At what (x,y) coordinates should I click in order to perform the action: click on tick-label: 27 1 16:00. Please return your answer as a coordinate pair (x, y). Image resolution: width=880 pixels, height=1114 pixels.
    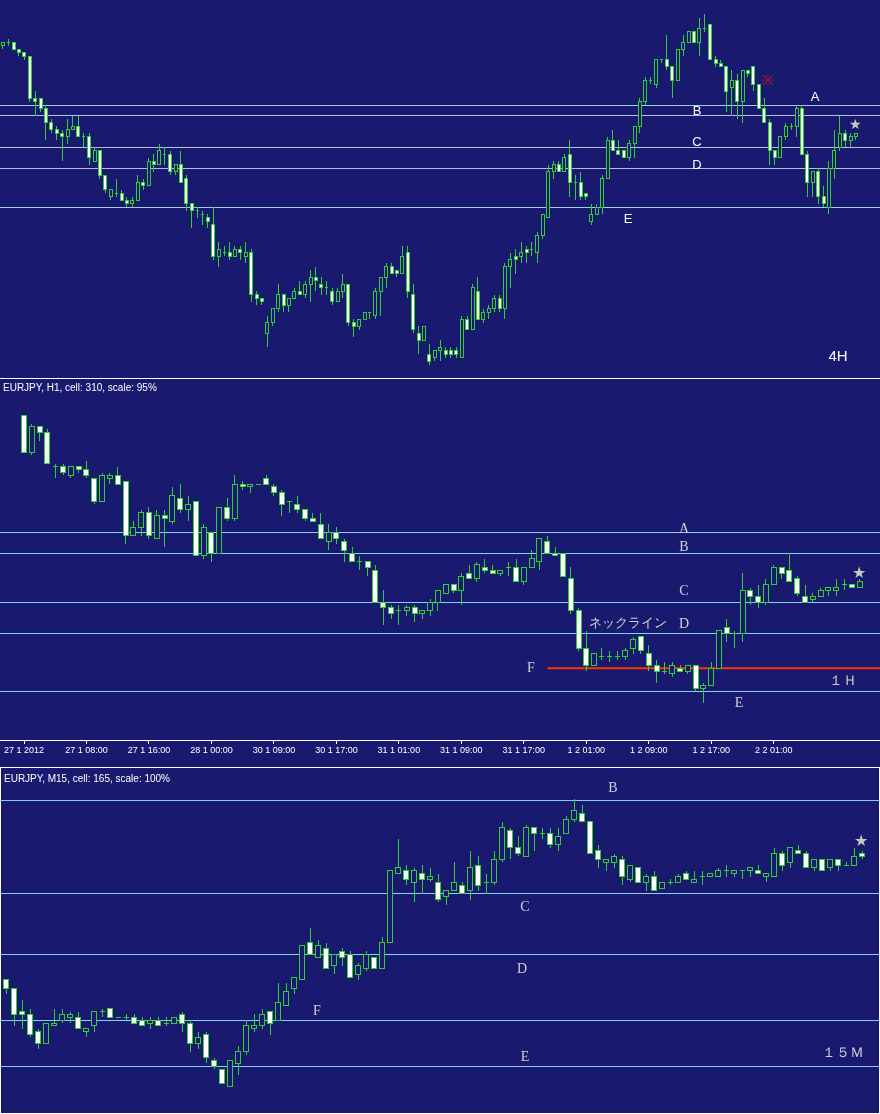
    Looking at the image, I should click on (149, 750).